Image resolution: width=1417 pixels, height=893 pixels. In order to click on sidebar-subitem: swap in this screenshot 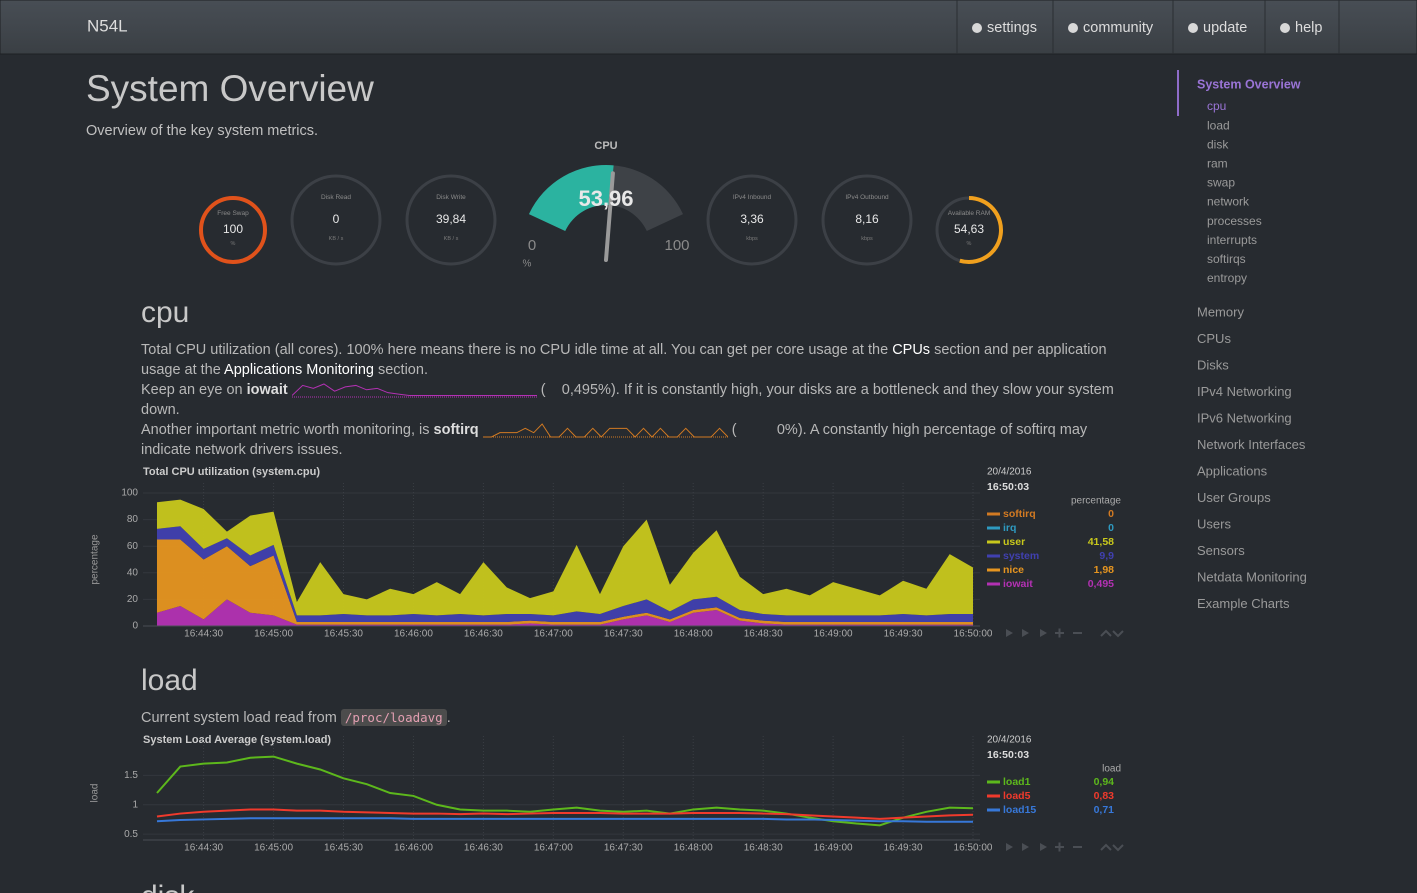, I will do `click(1221, 183)`.